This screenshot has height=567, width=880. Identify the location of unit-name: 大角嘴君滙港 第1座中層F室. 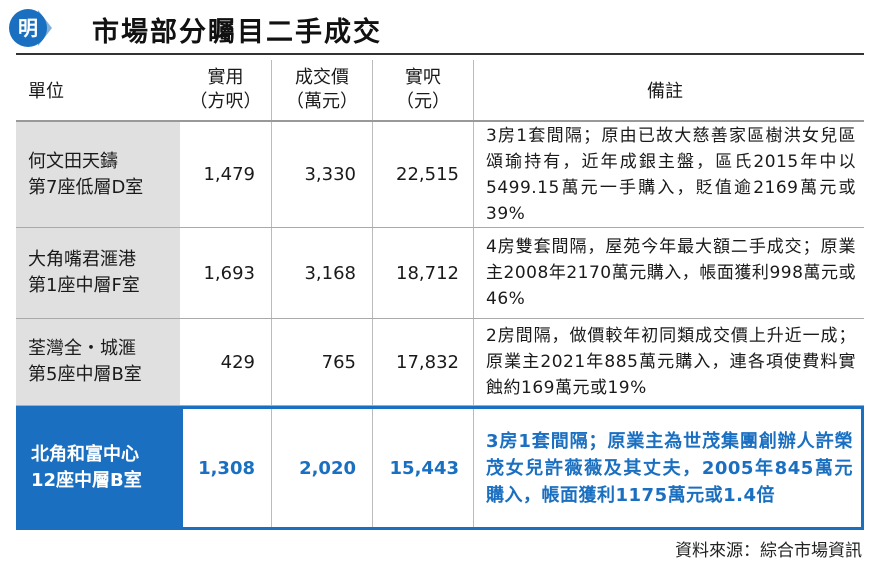
(84, 272).